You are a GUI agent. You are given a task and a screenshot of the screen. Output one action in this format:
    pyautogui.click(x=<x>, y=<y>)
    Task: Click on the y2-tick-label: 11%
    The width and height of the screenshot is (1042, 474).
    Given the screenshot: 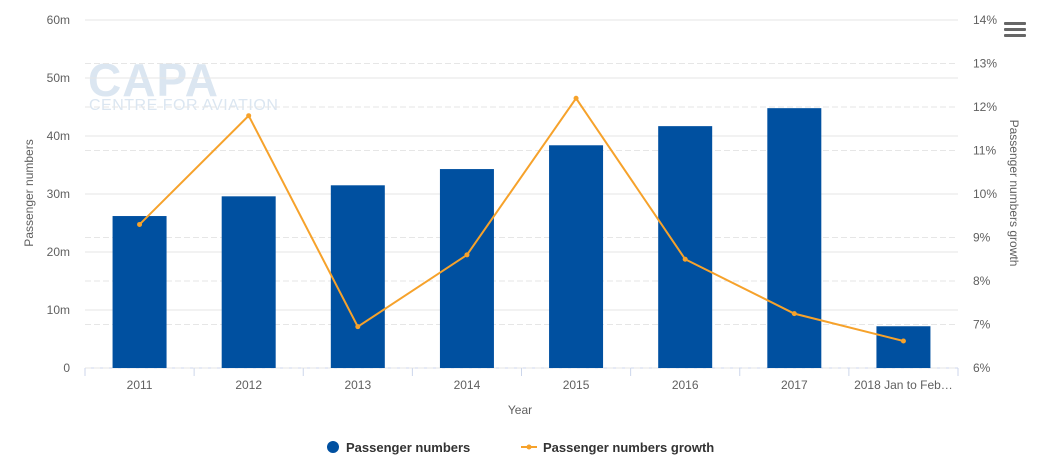 What is the action you would take?
    pyautogui.click(x=984, y=151)
    